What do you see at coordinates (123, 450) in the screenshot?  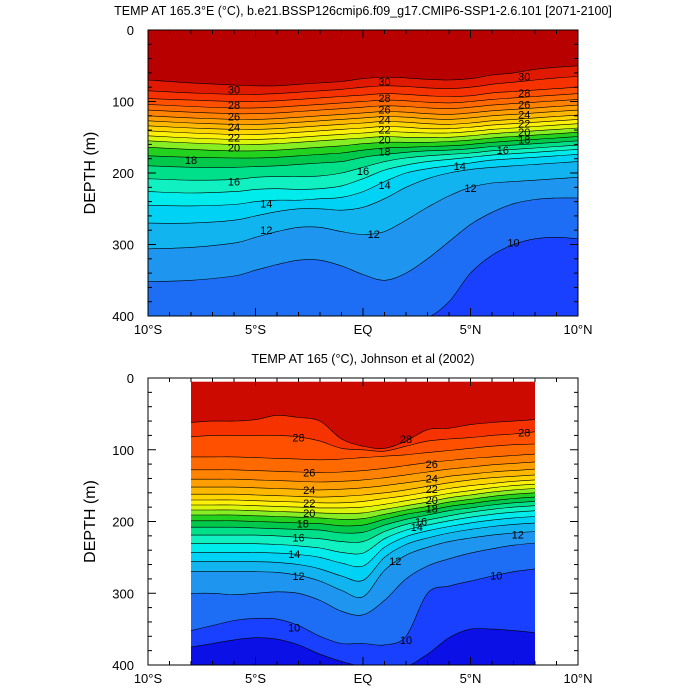 I see `y-tick-label: 100` at bounding box center [123, 450].